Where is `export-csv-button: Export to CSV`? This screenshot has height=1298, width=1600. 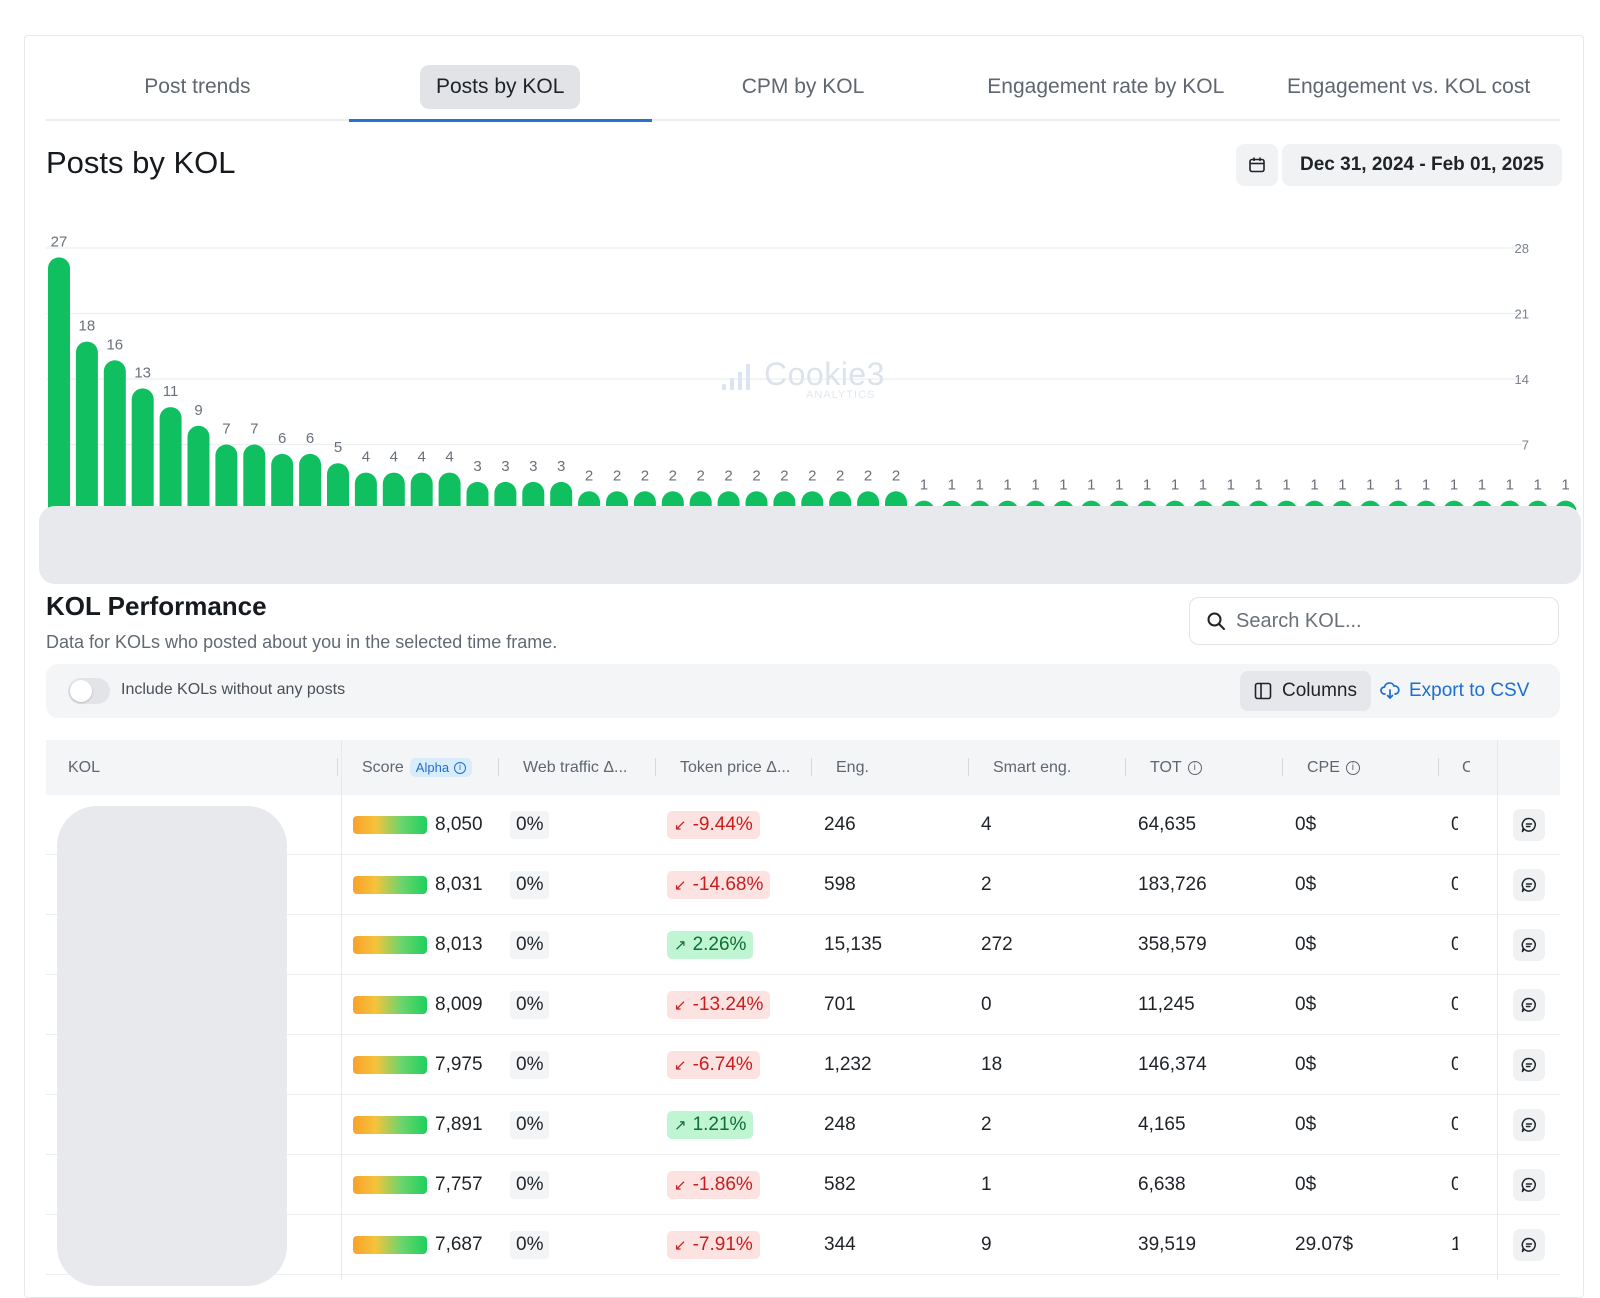 export-csv-button: Export to CSV is located at coordinates (1454, 691).